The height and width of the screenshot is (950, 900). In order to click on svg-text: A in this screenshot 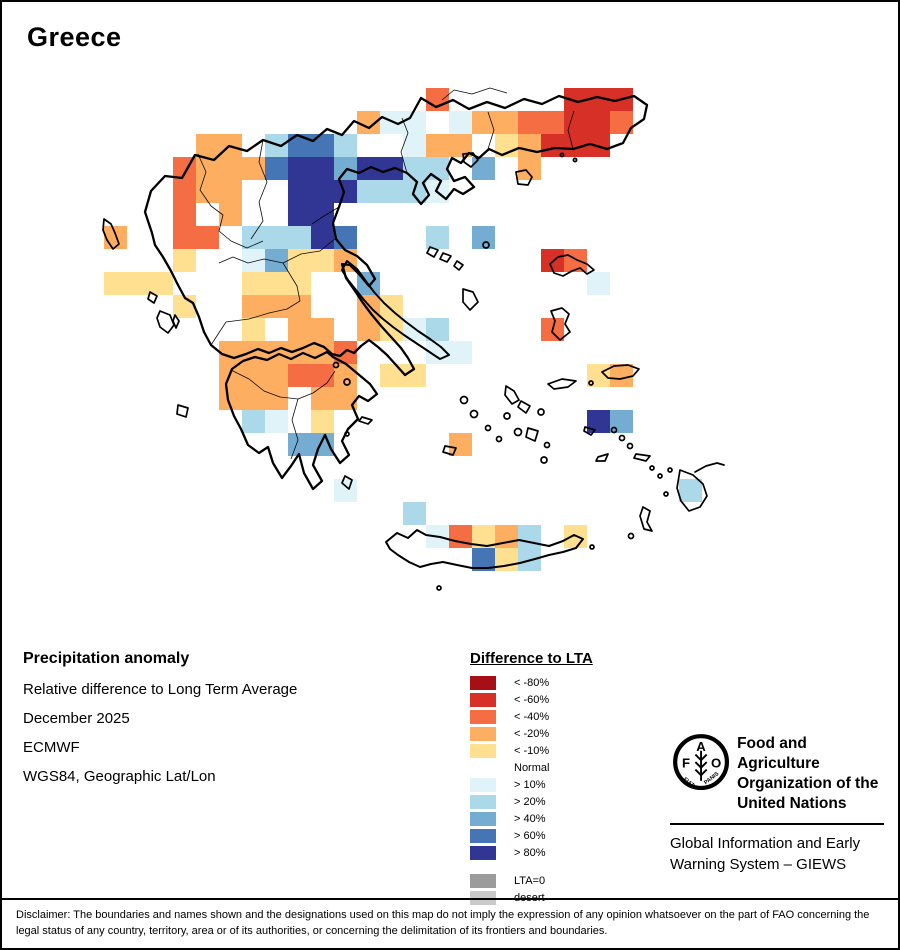, I will do `click(701, 746)`.